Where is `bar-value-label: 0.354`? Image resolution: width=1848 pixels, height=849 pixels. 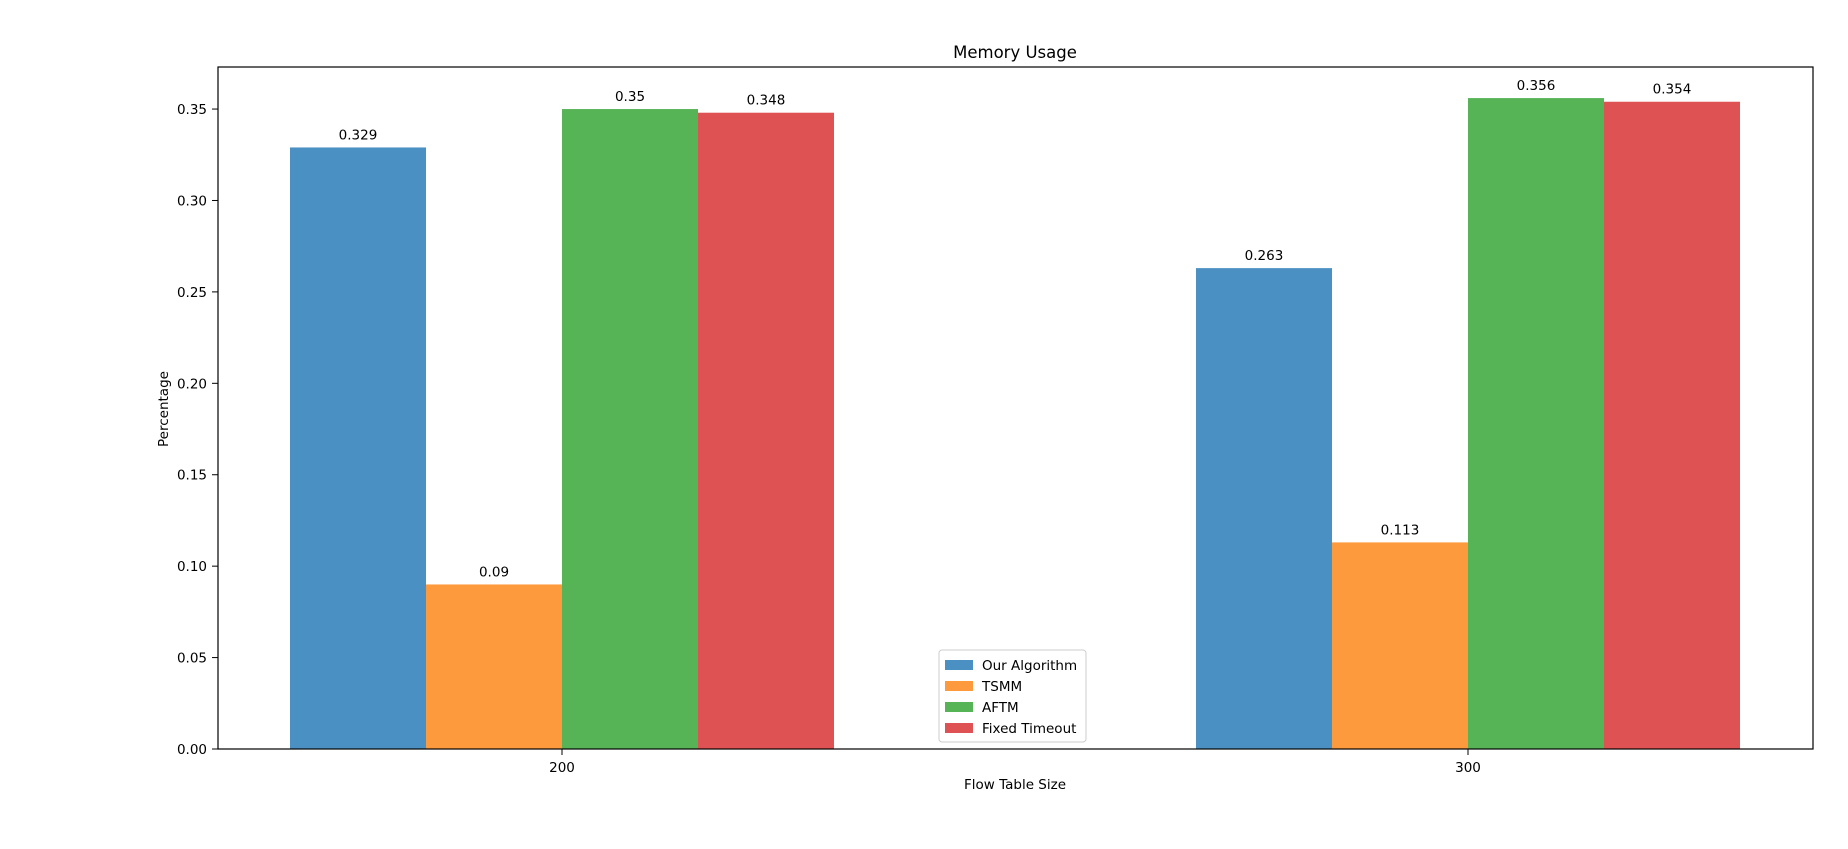
bar-value-label: 0.354 is located at coordinates (1672, 90).